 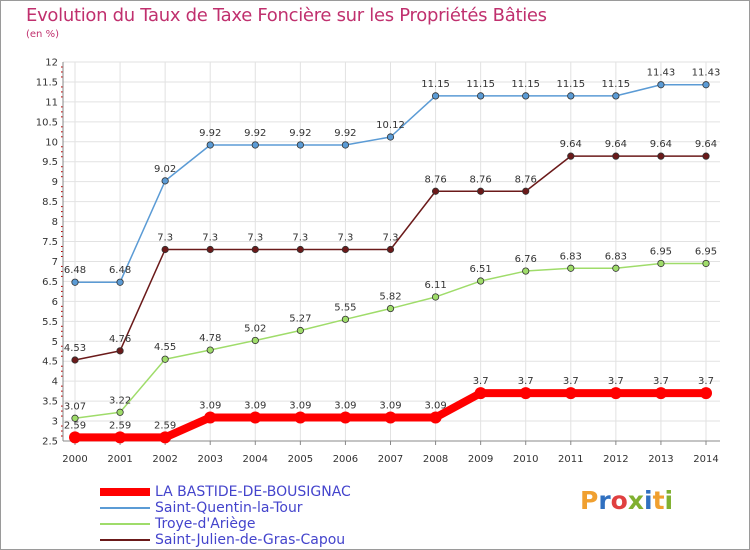 What do you see at coordinates (50, 242) in the screenshot?
I see `y-tick-label: 7.5` at bounding box center [50, 242].